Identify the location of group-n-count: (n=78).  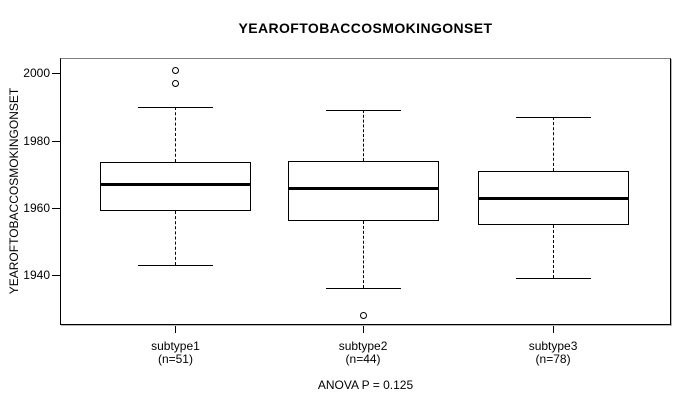
(553, 359).